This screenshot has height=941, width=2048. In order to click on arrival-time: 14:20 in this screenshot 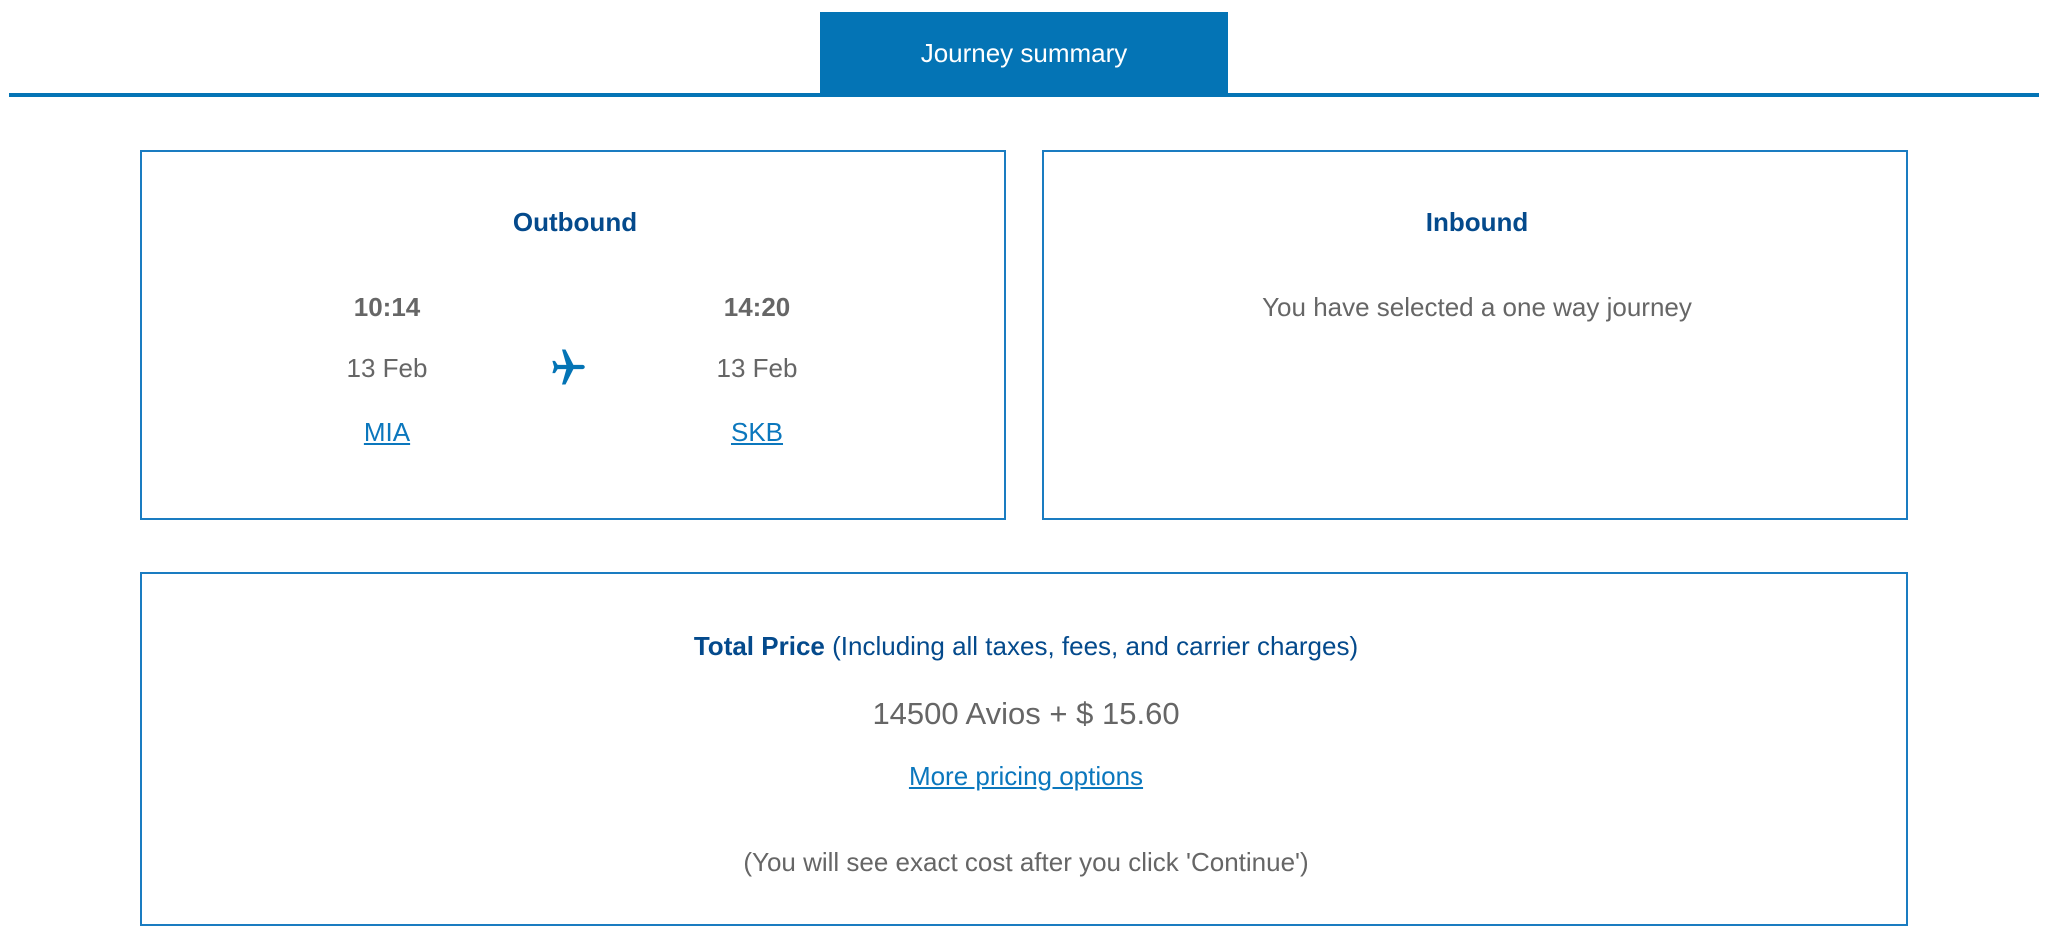, I will do `click(757, 307)`.